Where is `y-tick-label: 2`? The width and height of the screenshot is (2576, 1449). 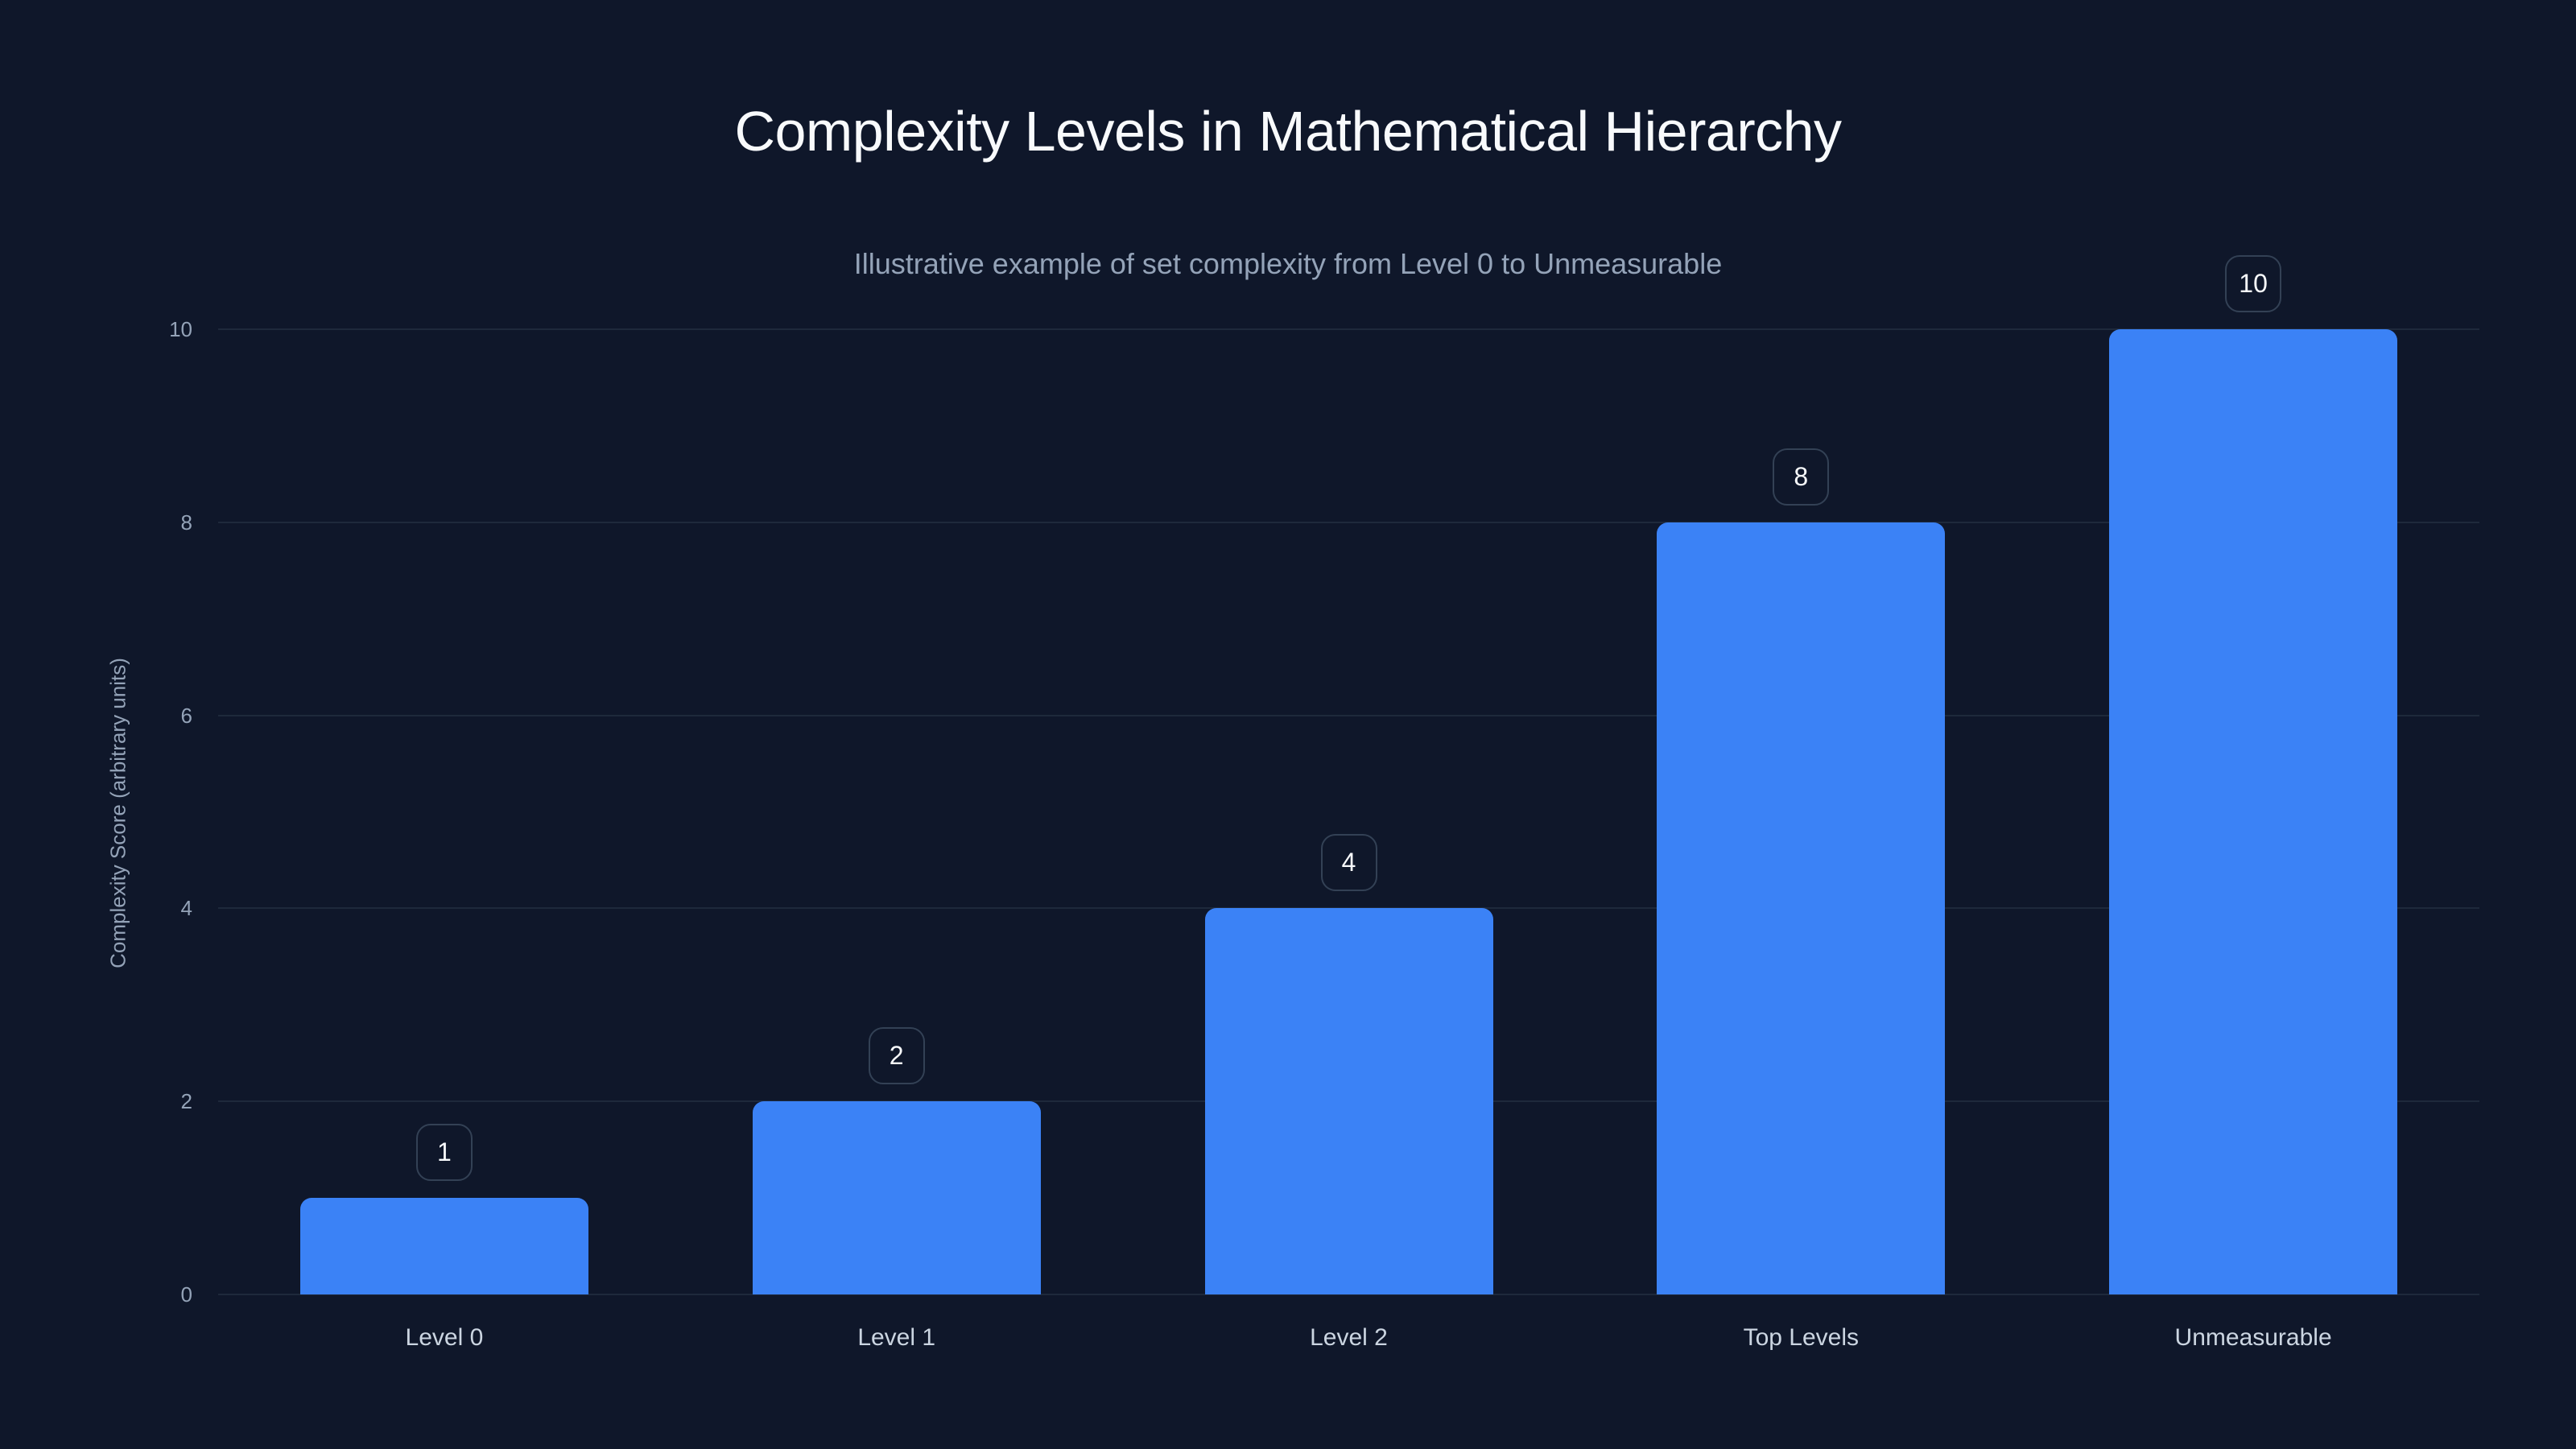
y-tick-label: 2 is located at coordinates (186, 1101).